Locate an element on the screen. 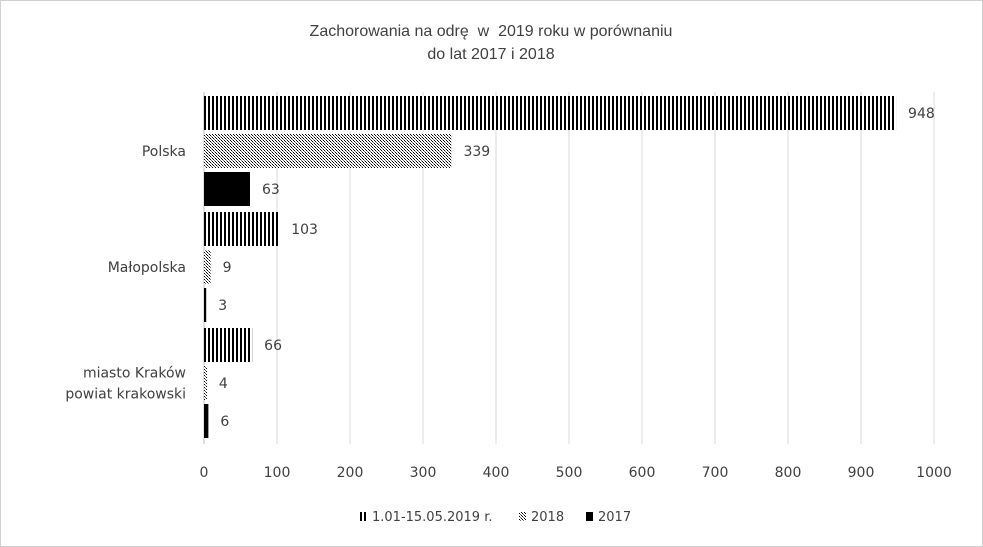 The height and width of the screenshot is (547, 983). x-tick-label-400: 400 is located at coordinates (496, 473).